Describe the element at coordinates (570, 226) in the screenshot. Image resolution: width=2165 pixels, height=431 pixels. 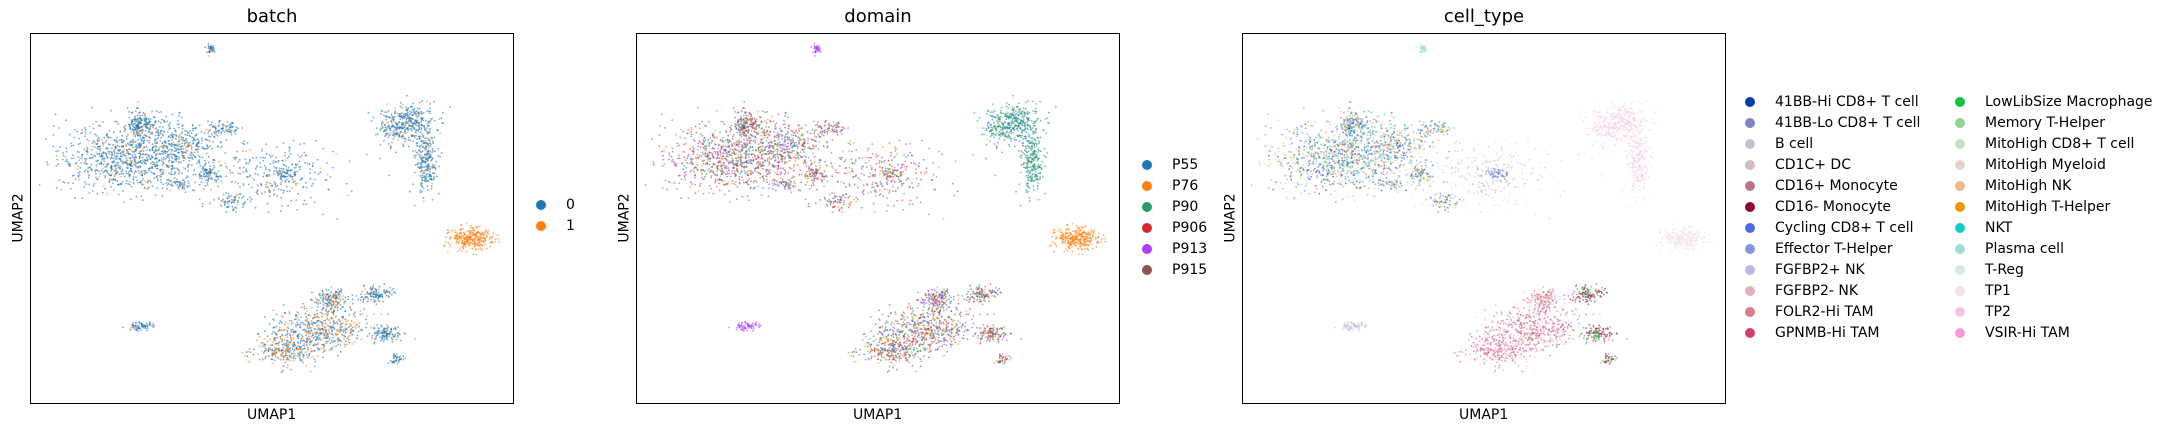
I see `legend-label: 1` at that location.